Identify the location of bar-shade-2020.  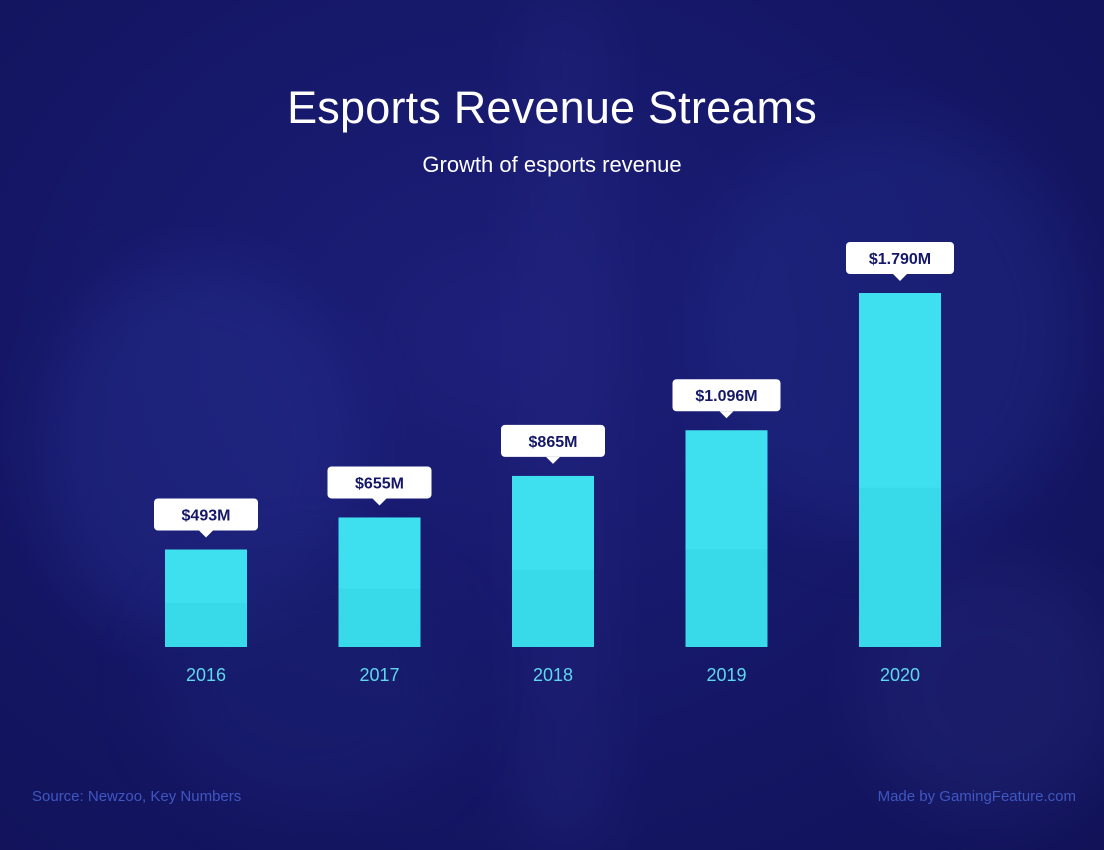
(900, 567).